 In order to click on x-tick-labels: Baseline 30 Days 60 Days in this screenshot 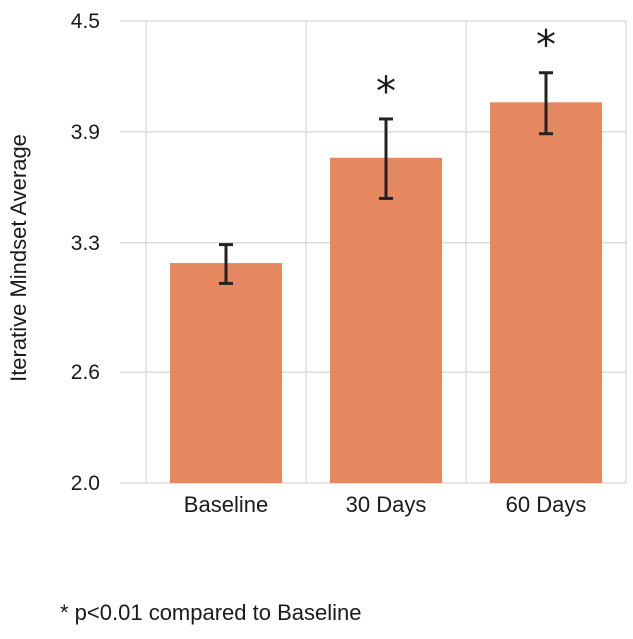, I will do `click(385, 504)`.